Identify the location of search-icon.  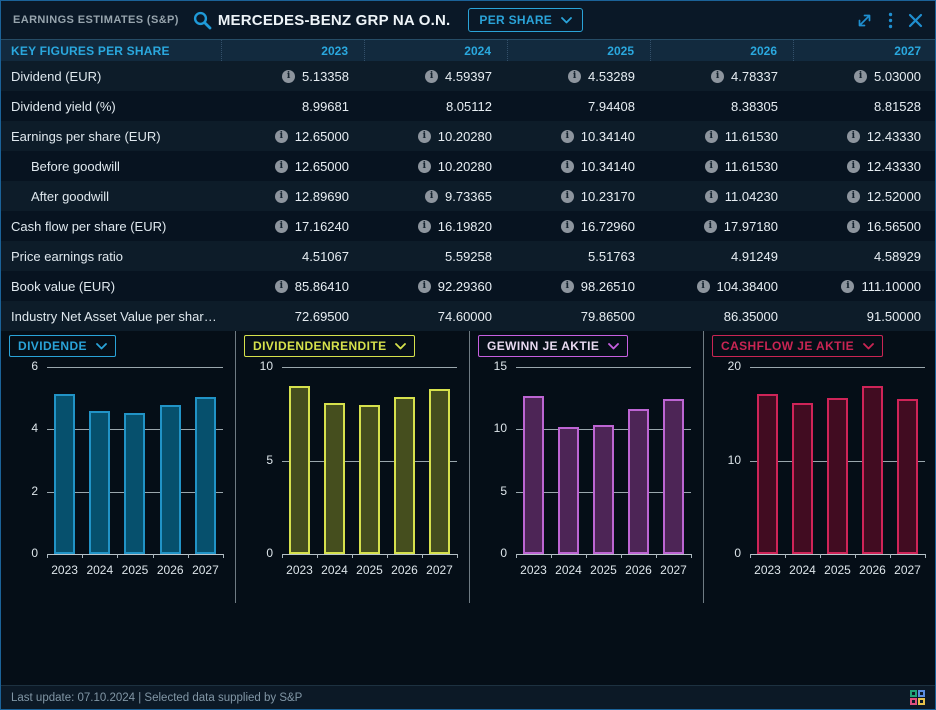
(202, 20).